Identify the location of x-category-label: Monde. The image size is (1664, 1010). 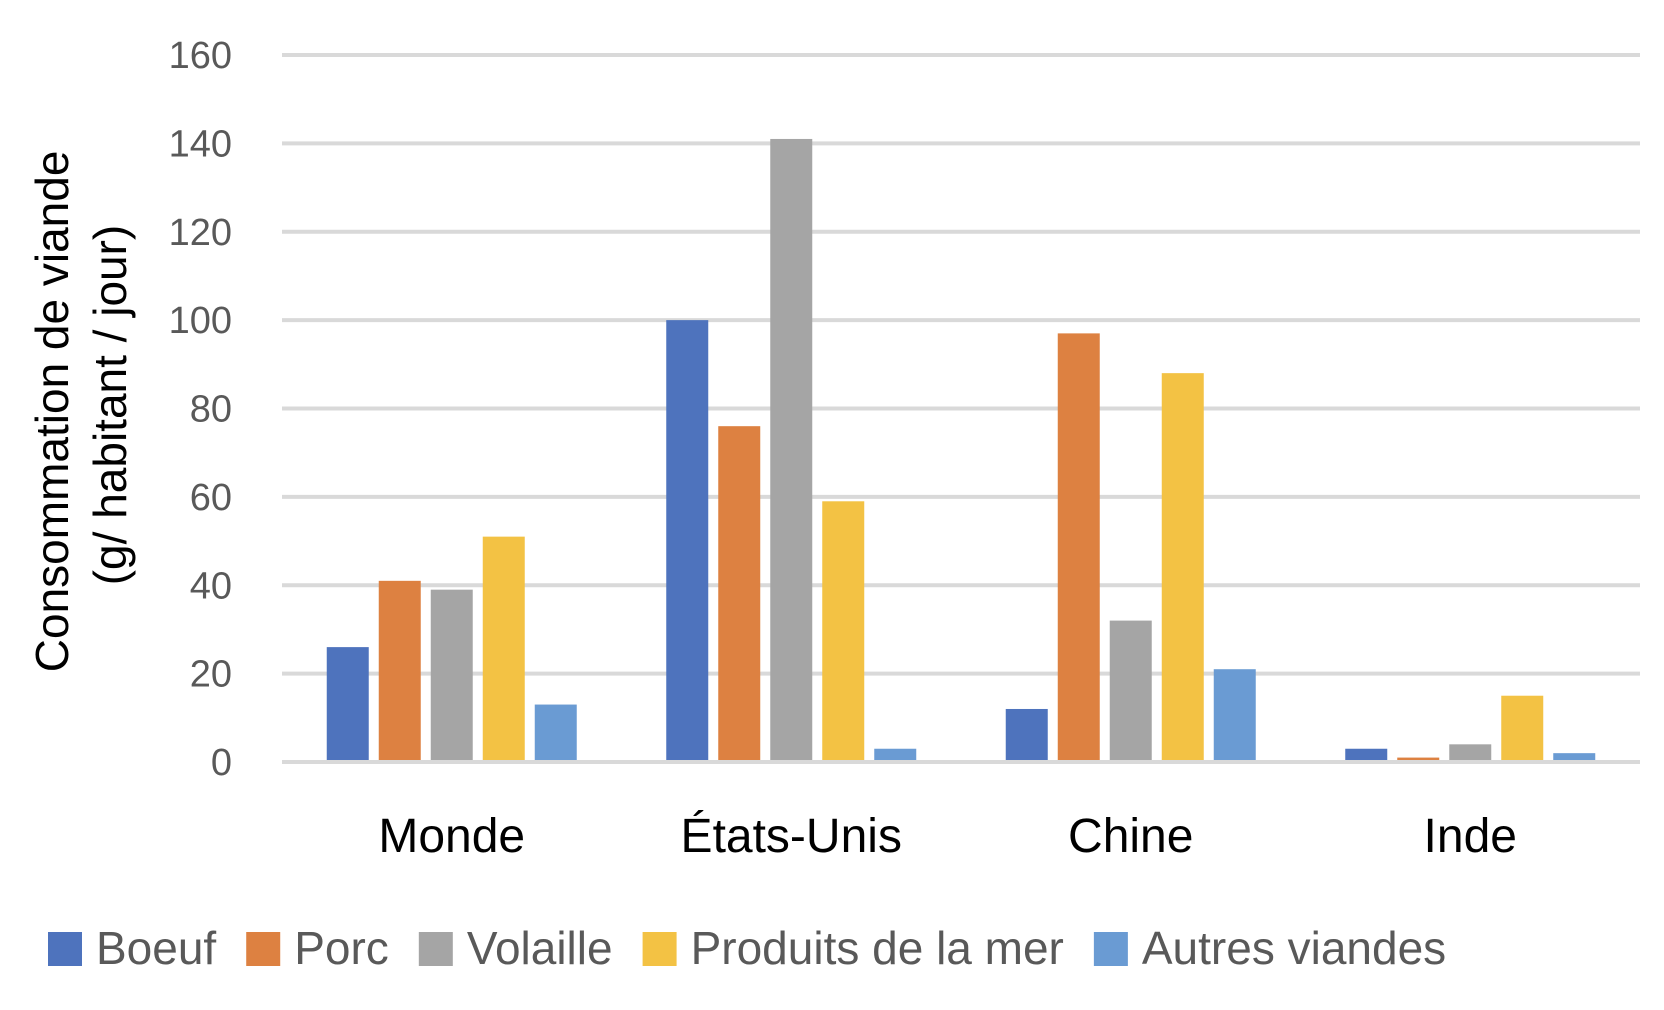
(451, 836).